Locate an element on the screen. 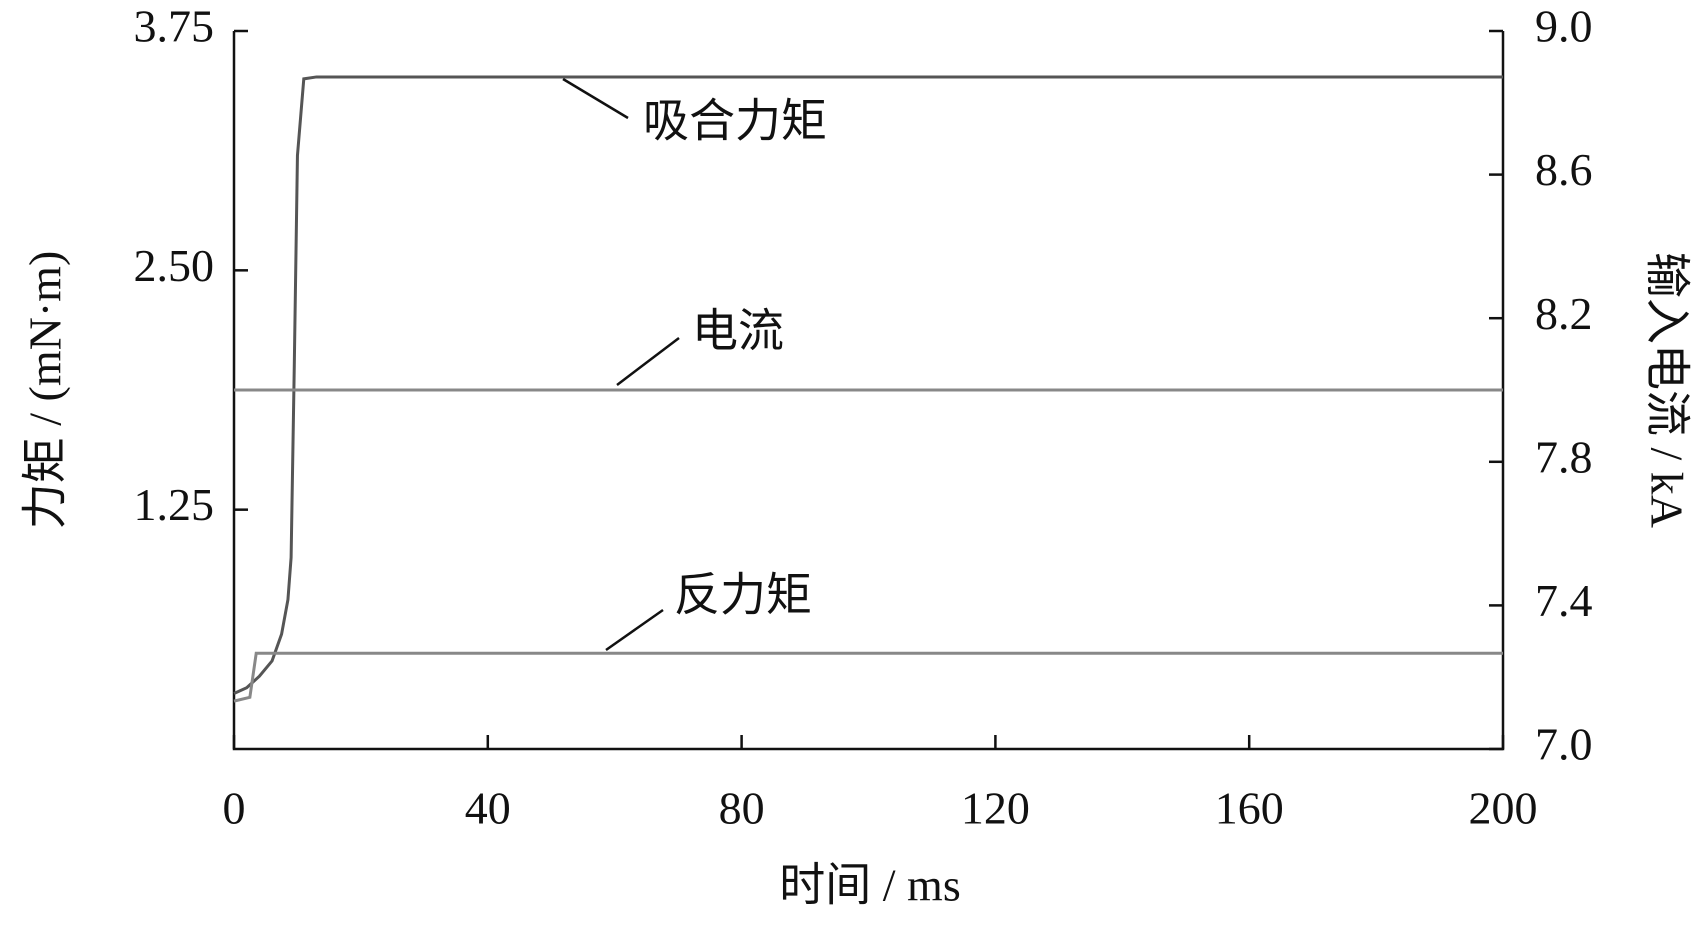 The image size is (1701, 931). x-tick-label: 0 is located at coordinates (234, 808).